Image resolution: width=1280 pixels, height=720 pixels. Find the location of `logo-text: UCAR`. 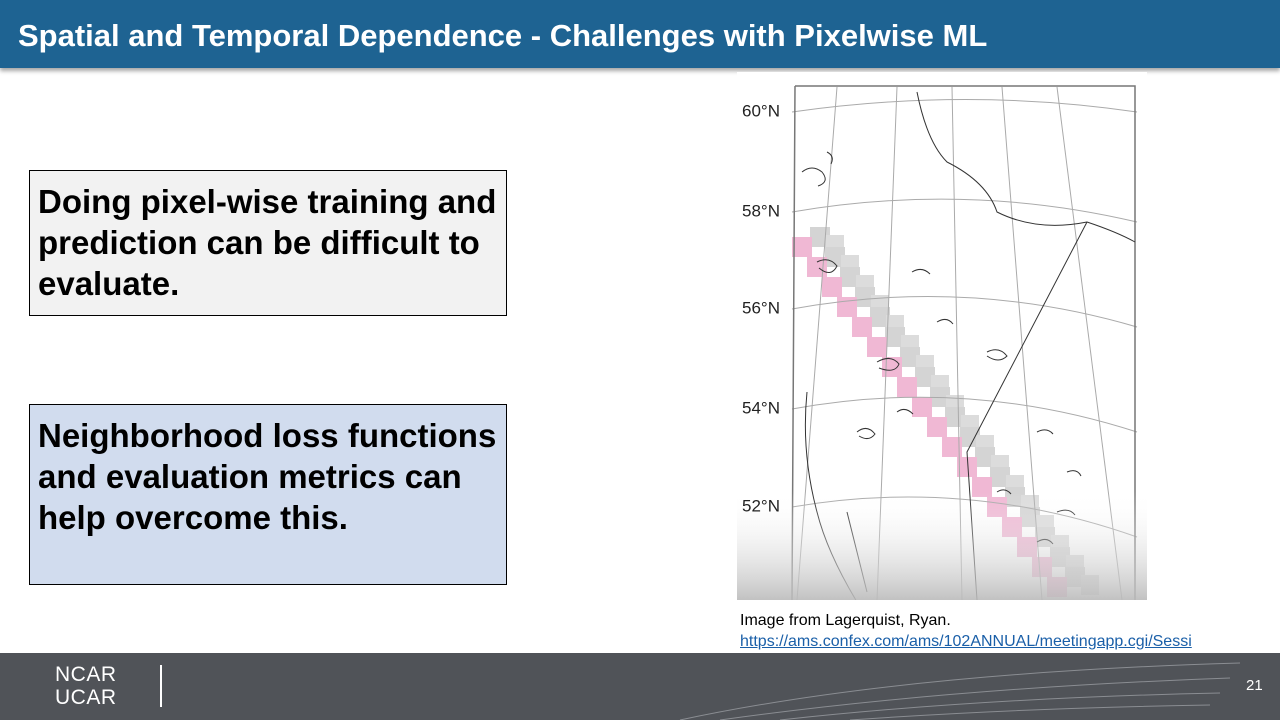

logo-text: UCAR is located at coordinates (86, 697).